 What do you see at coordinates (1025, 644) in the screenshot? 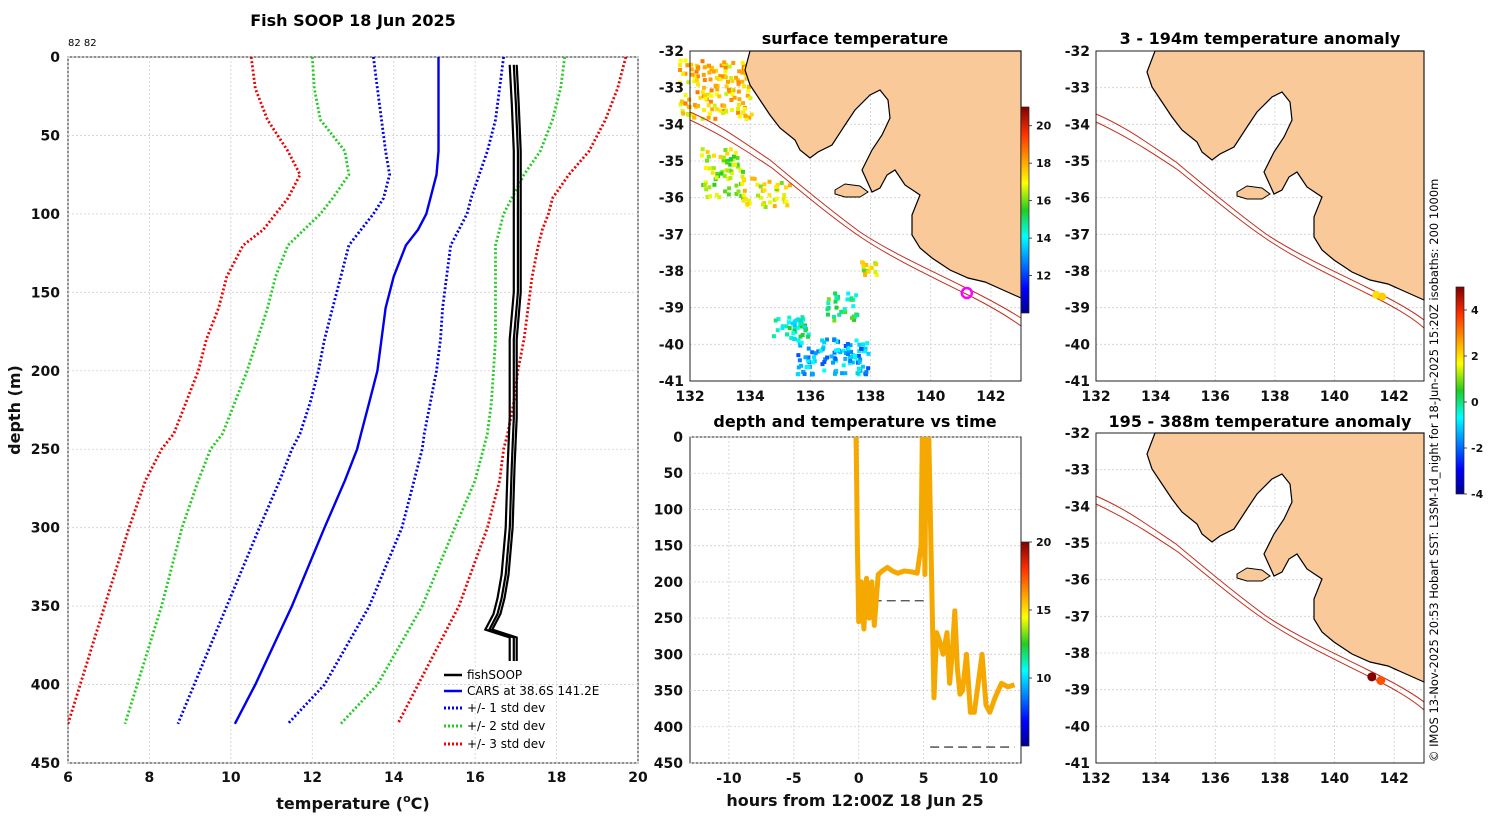
I see `time-colorbar` at bounding box center [1025, 644].